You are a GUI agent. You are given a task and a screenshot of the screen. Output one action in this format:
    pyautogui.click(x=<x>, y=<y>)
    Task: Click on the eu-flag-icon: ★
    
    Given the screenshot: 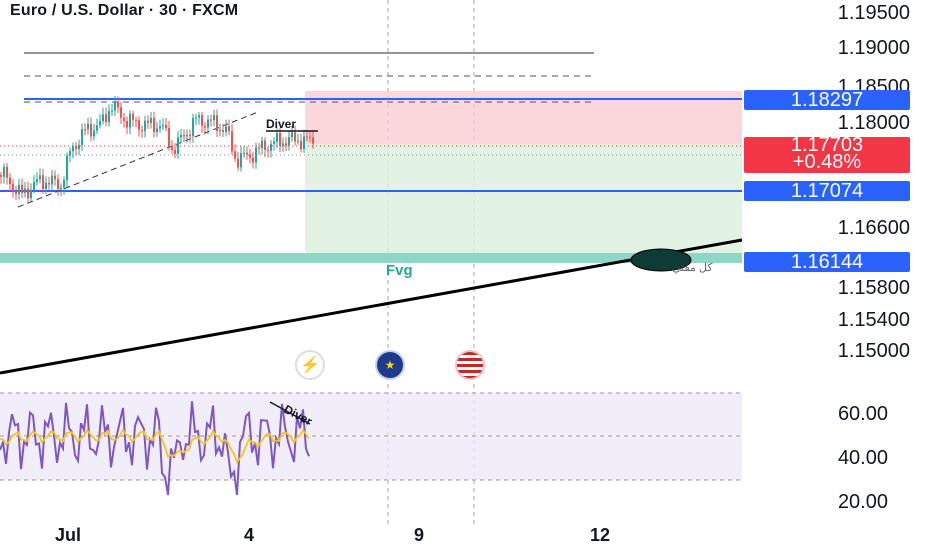 What is the action you would take?
    pyautogui.click(x=390, y=365)
    